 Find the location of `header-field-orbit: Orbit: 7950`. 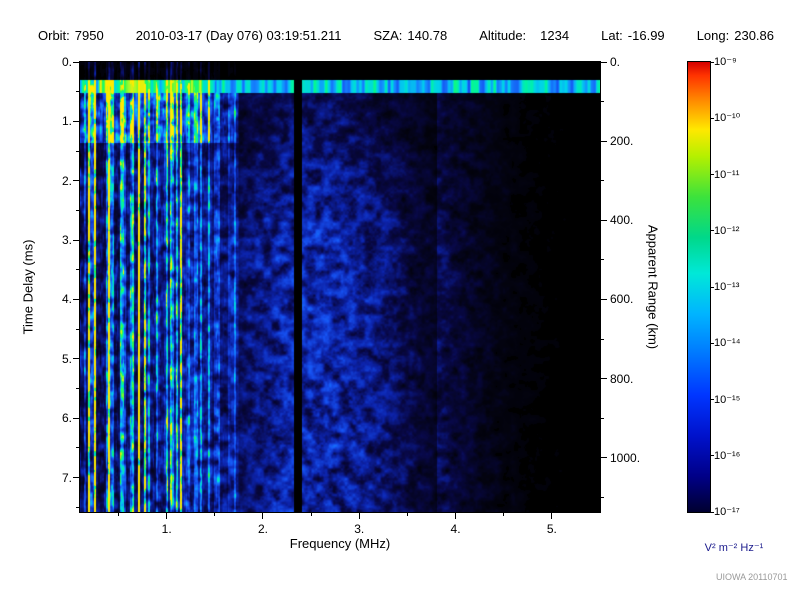

header-field-orbit: Orbit: 7950 is located at coordinates (71, 35).